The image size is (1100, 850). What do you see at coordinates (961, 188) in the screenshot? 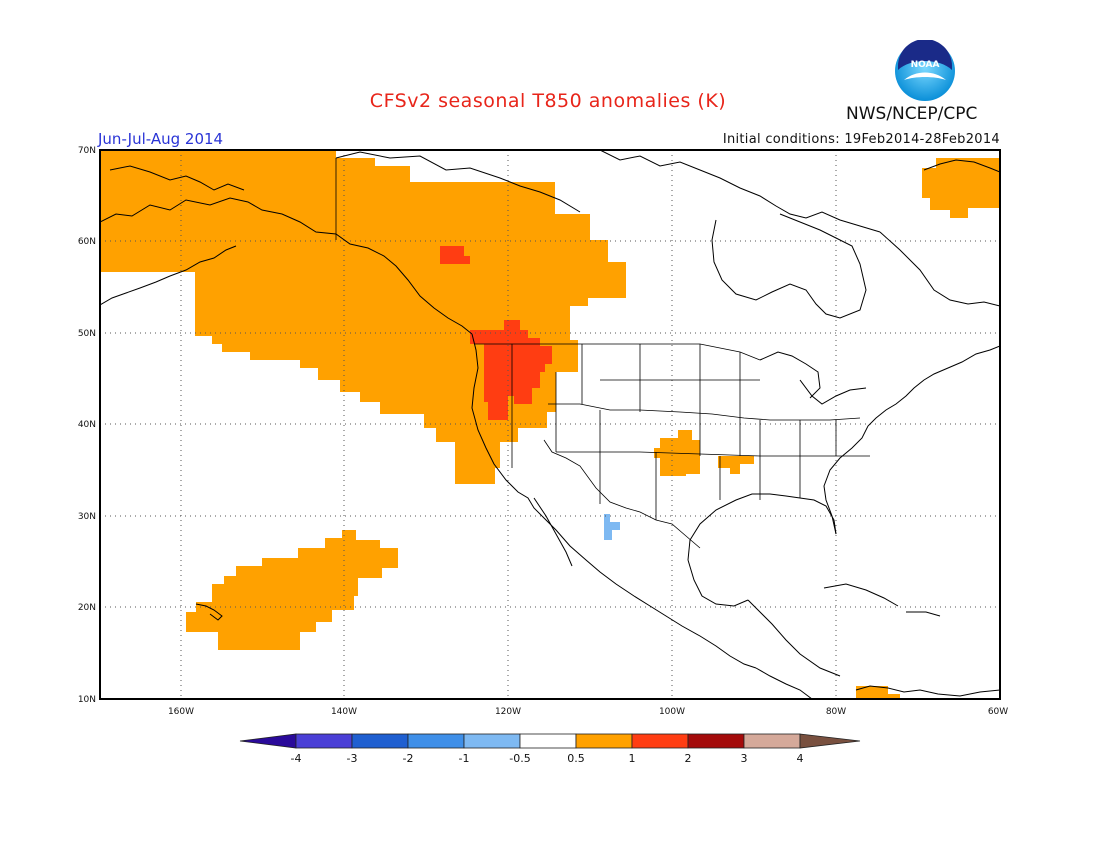
I see `anomaly-region-greenland` at bounding box center [961, 188].